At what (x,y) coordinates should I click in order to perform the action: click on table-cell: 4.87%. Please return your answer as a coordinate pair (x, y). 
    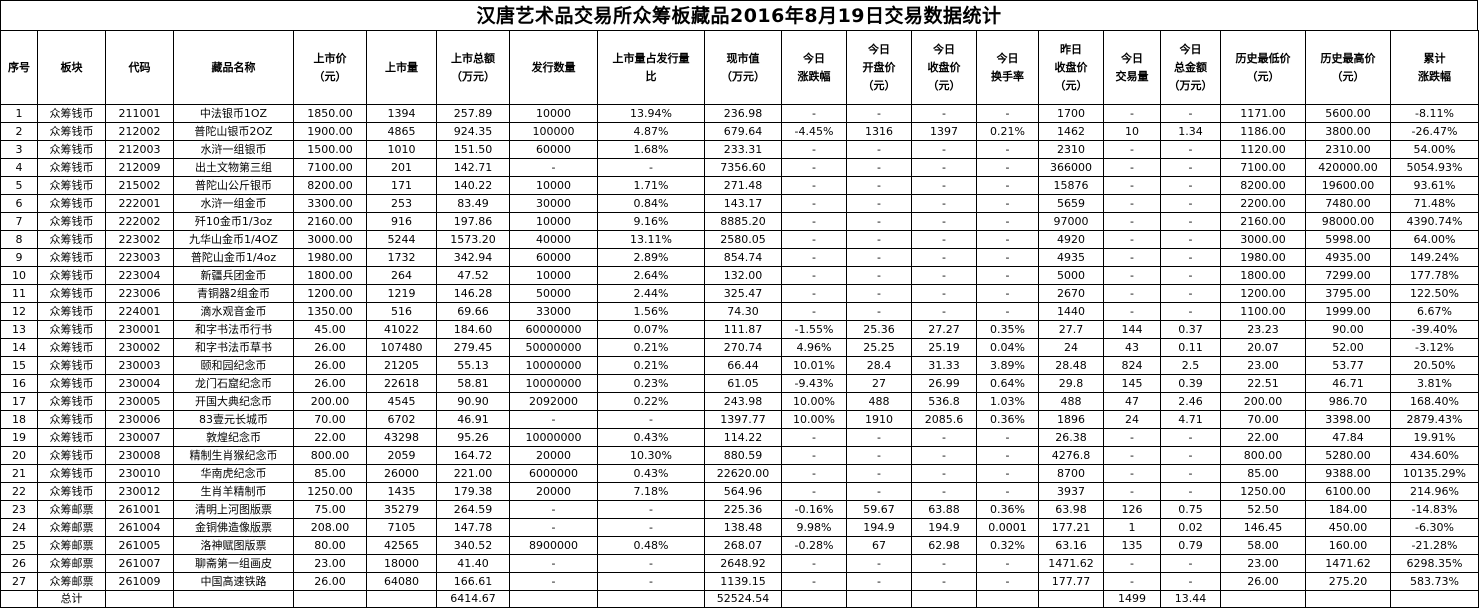
    Looking at the image, I should click on (651, 131).